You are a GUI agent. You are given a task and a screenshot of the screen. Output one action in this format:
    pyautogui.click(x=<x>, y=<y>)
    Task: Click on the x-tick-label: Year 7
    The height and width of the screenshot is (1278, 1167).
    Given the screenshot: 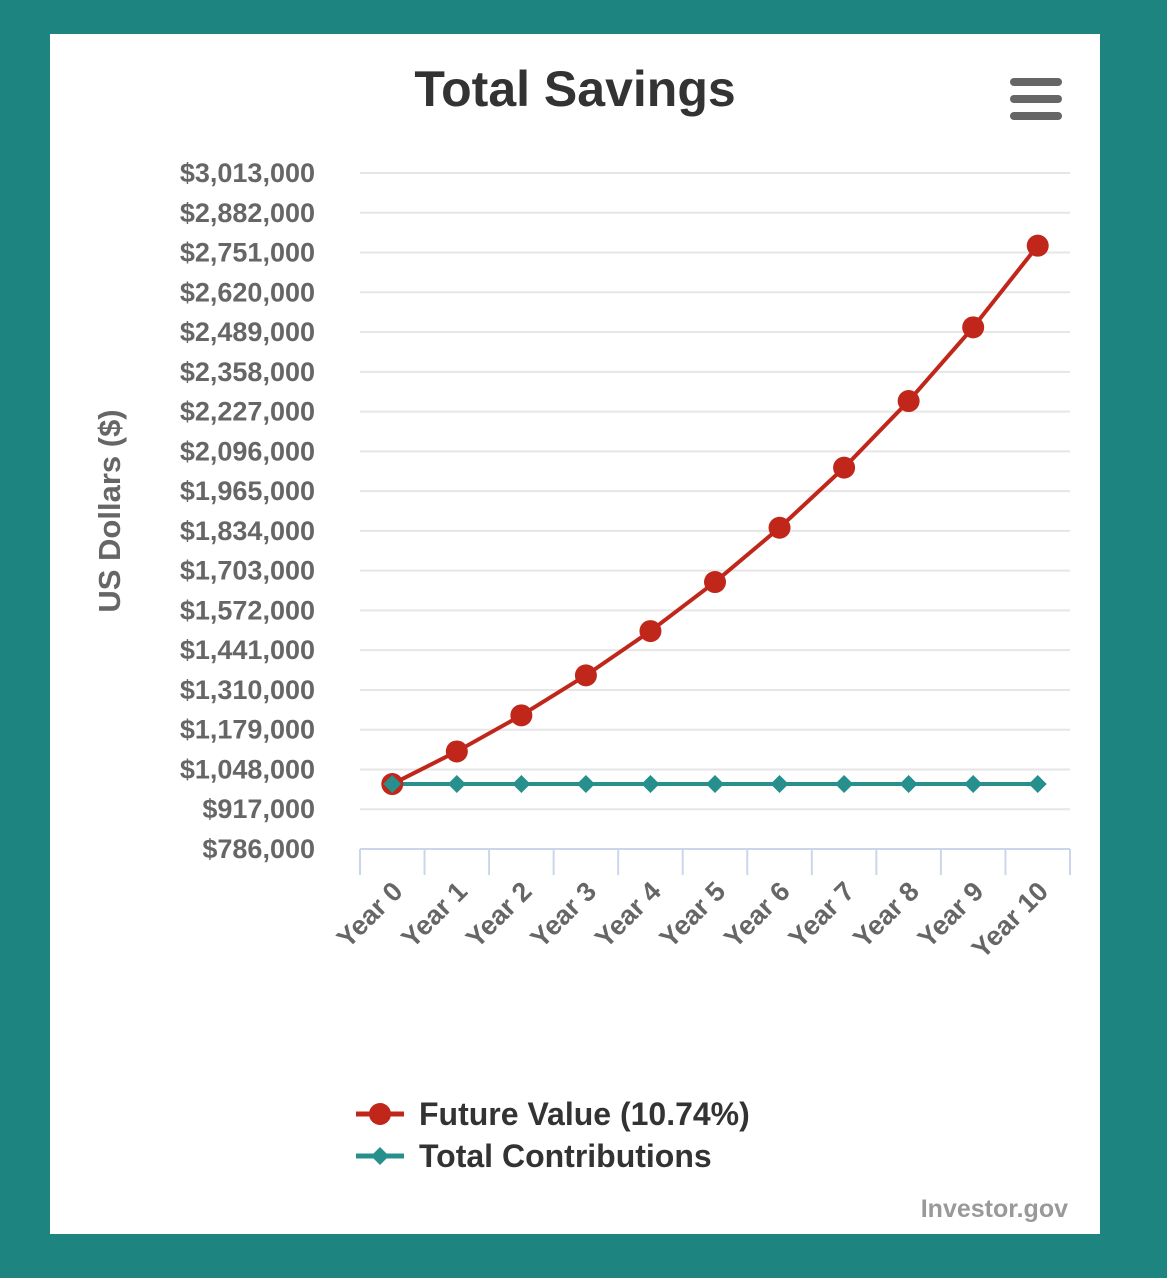 What is the action you would take?
    pyautogui.click(x=821, y=914)
    